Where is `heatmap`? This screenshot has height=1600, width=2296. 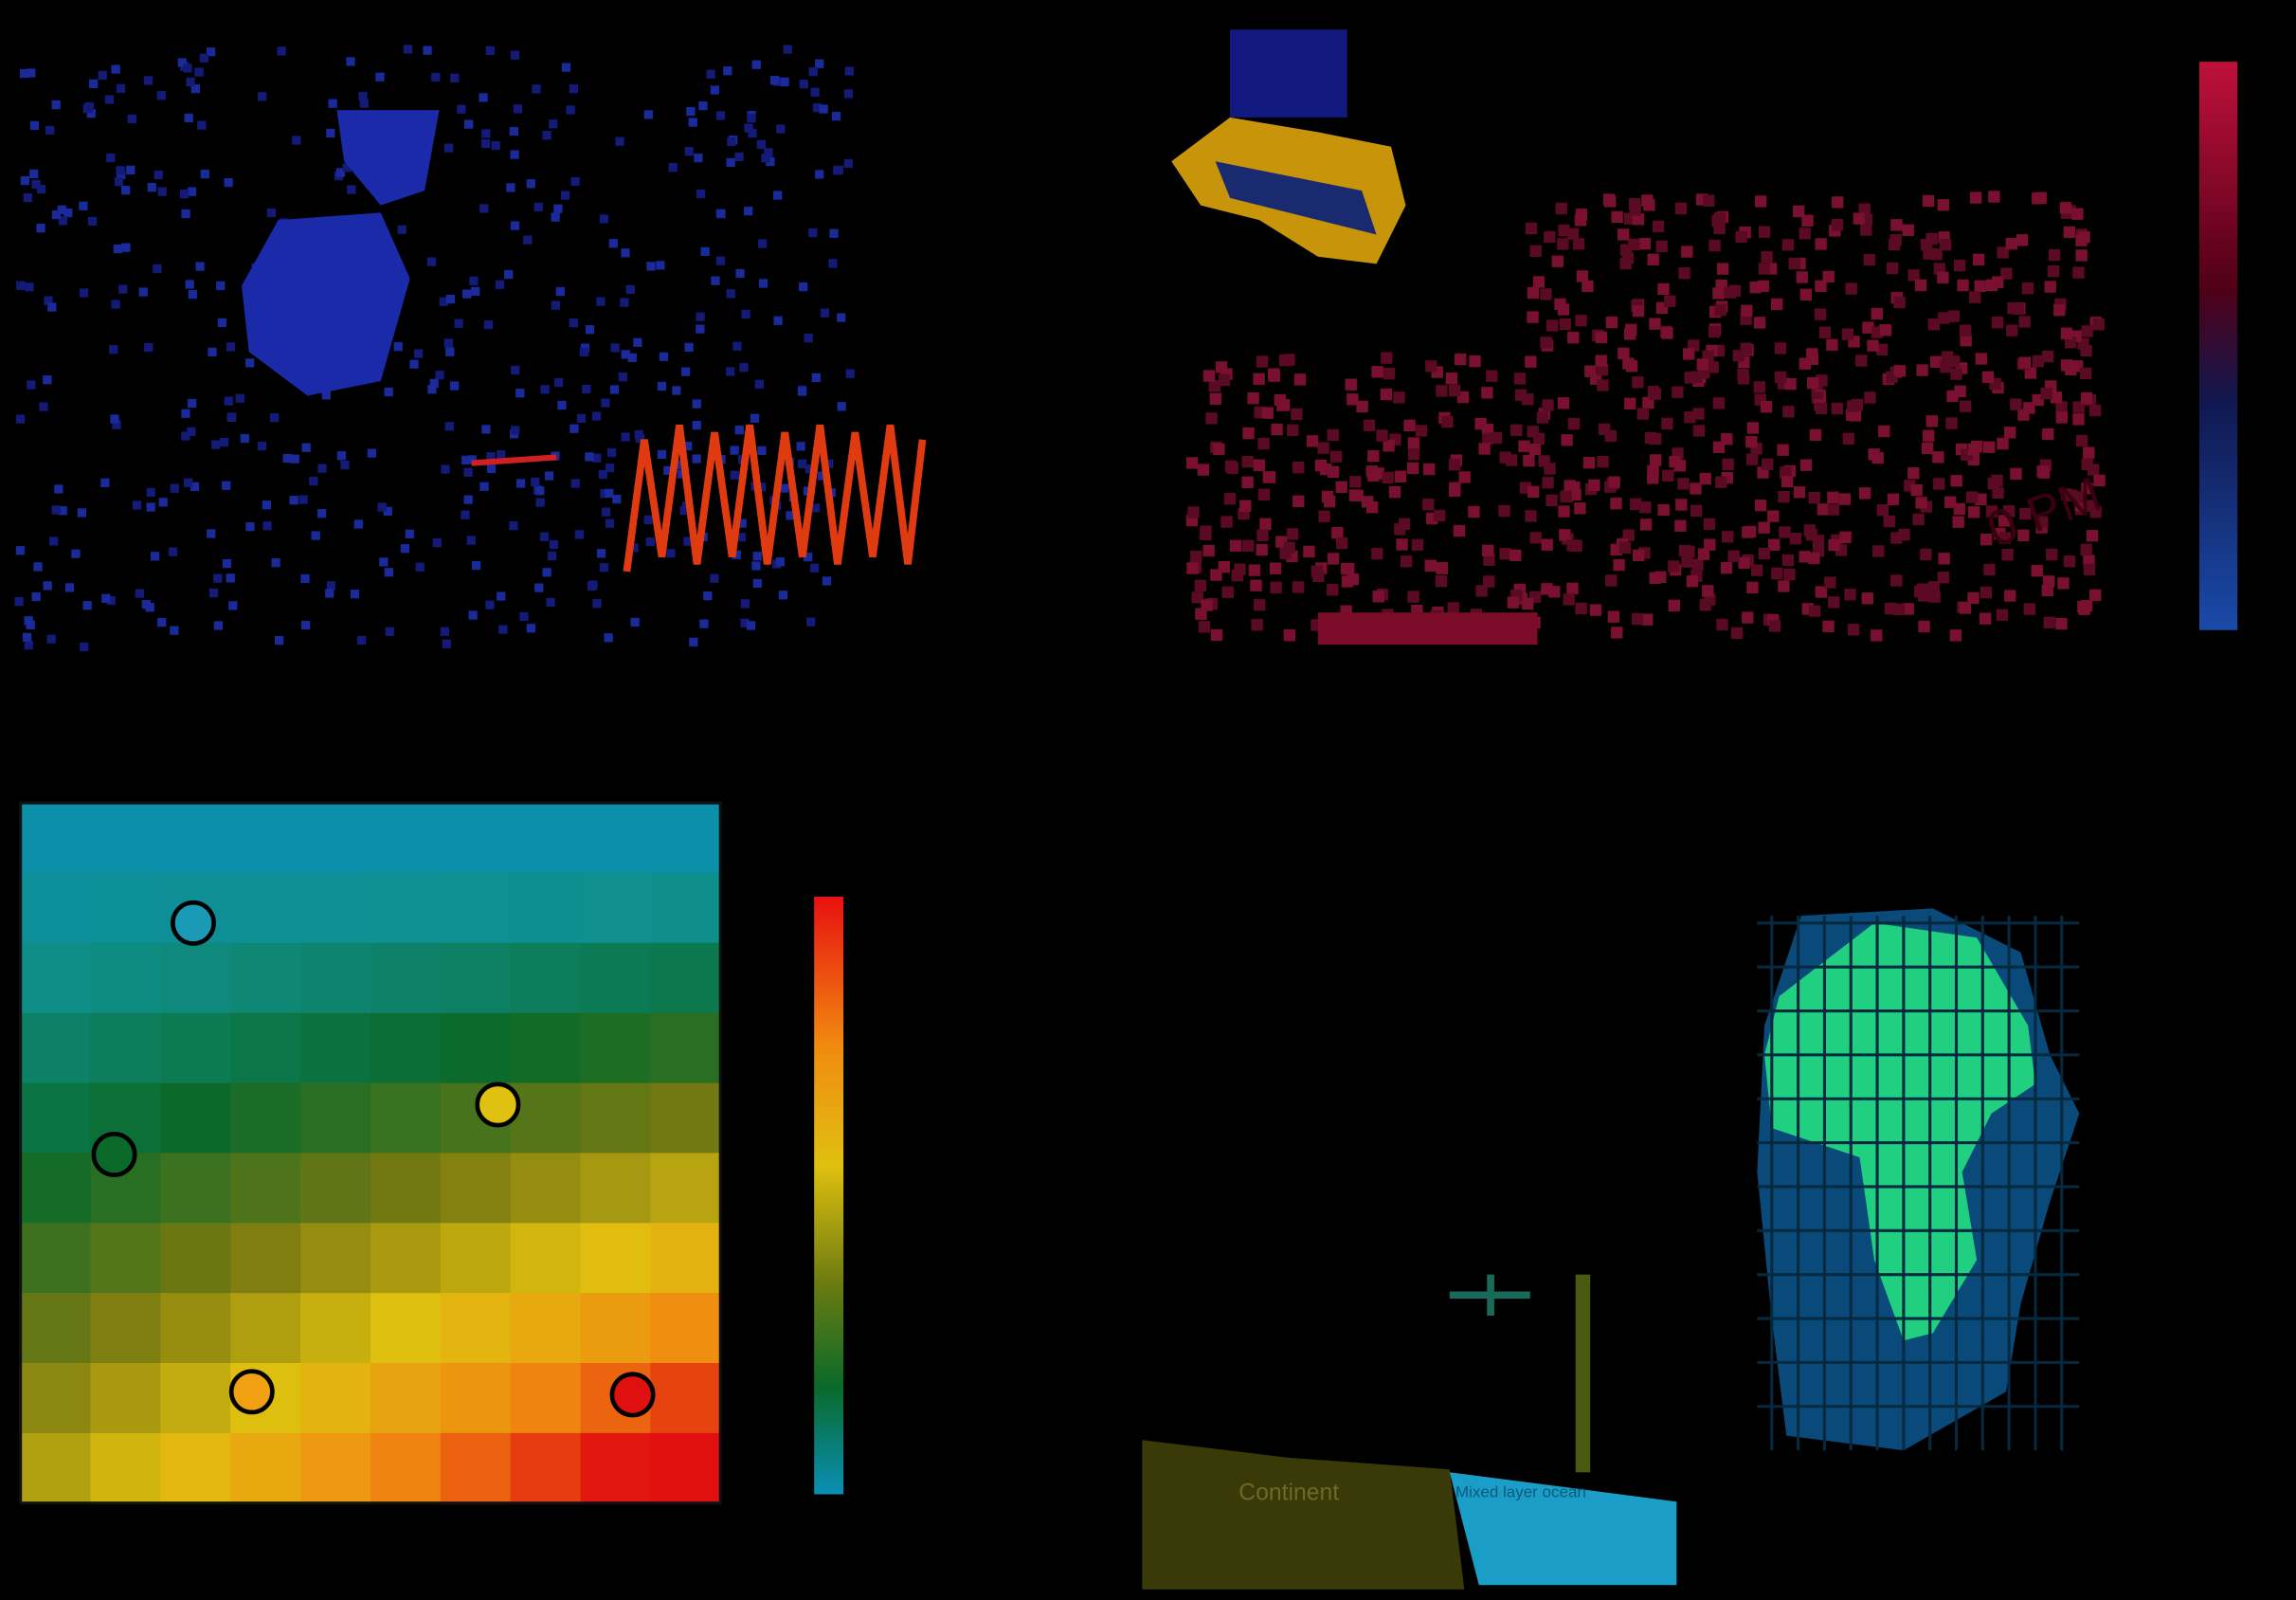
heatmap is located at coordinates (371, 1153).